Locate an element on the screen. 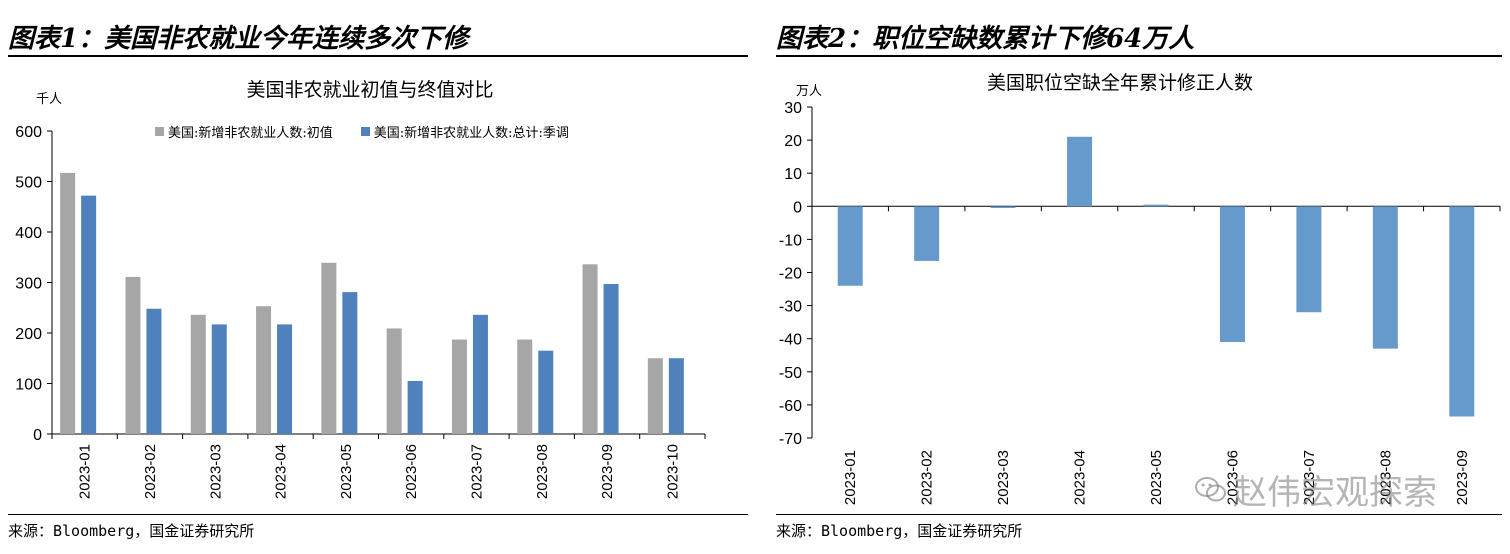 This screenshot has width=1510, height=554. left-x-tick-label: 2023-03 is located at coordinates (215, 471).